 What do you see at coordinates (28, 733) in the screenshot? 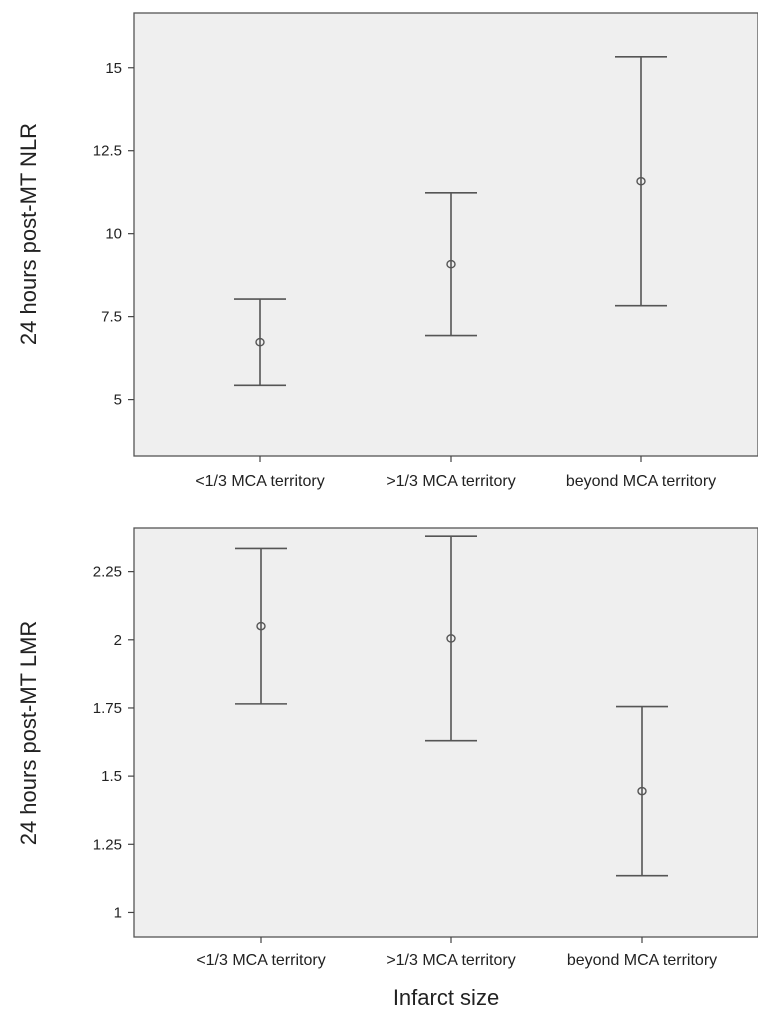
I see `y-axis-title: 24 hours post-MT LMR` at bounding box center [28, 733].